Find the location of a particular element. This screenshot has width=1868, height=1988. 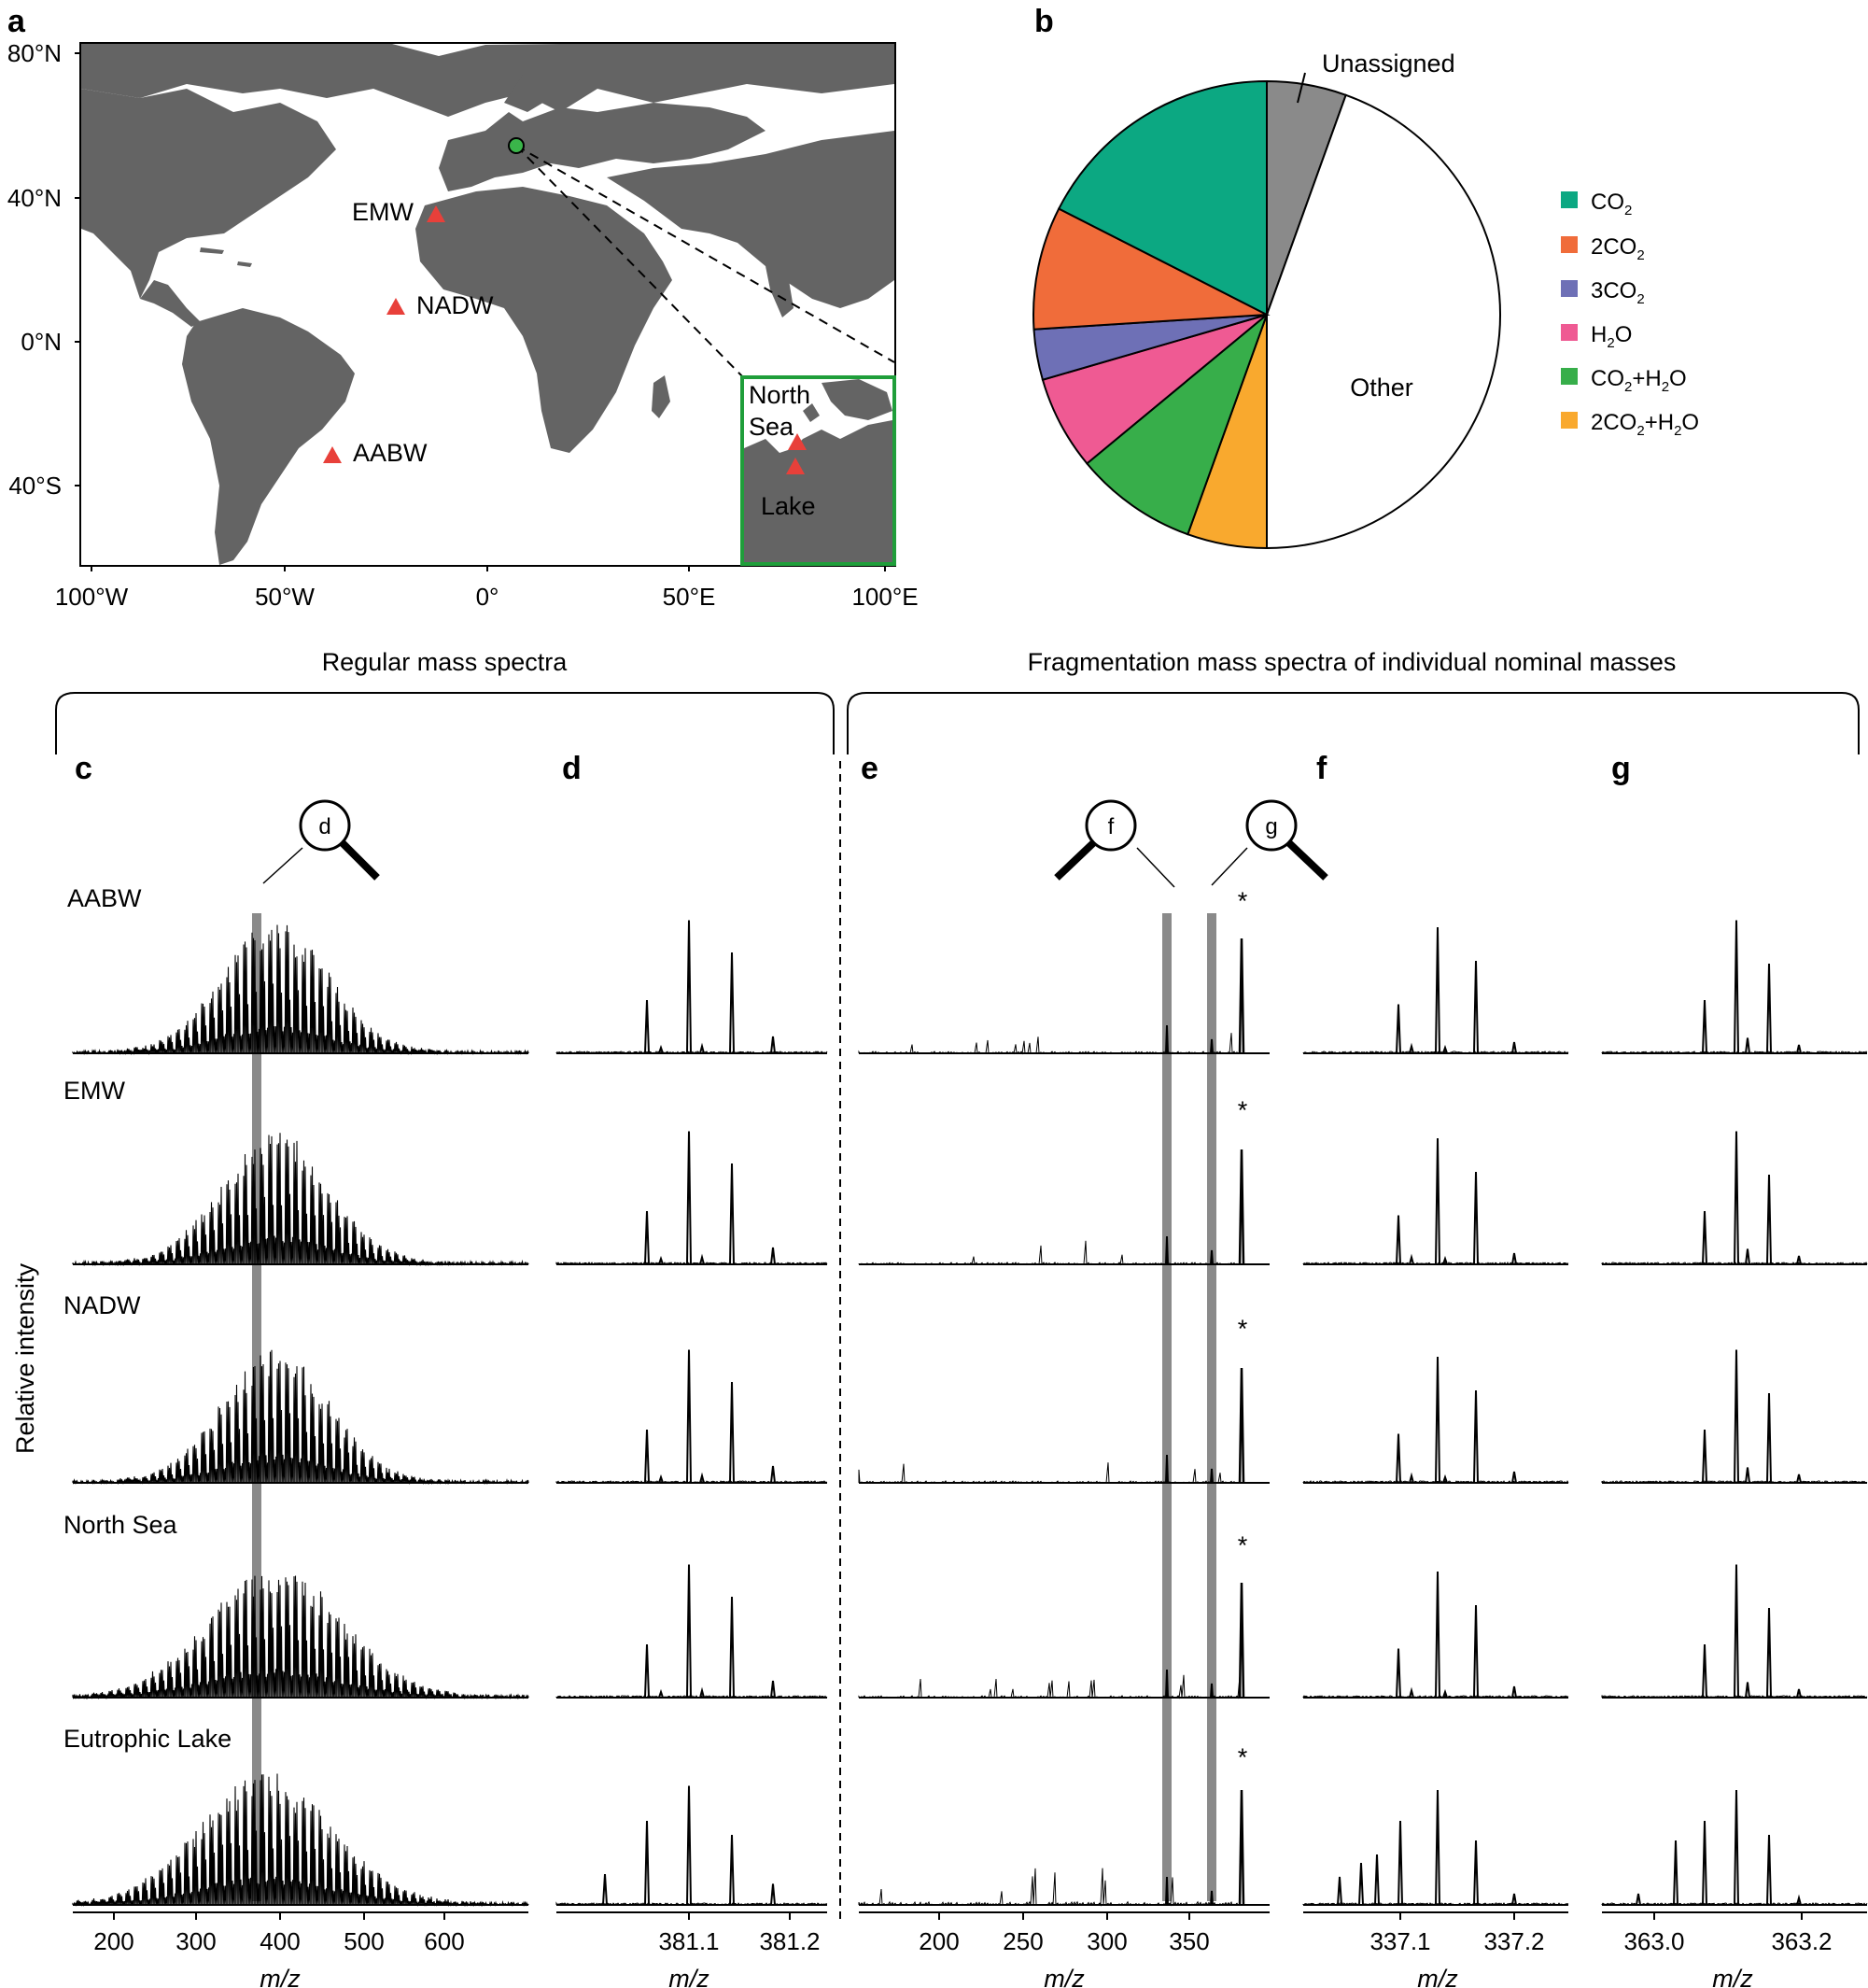

spectrum-c-eutrophic-lake is located at coordinates (300, 1840).